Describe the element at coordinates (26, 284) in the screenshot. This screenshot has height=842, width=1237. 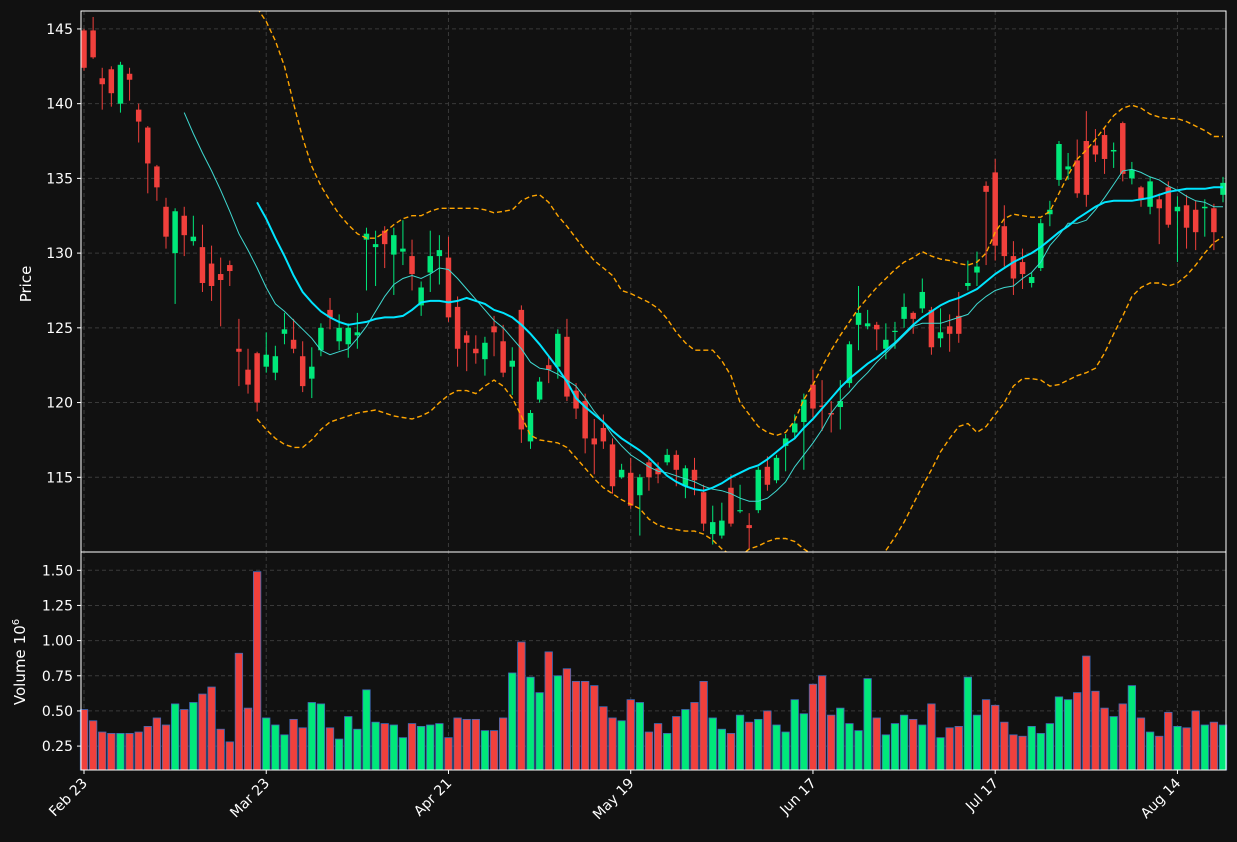
I see `price-axis-label: Price` at that location.